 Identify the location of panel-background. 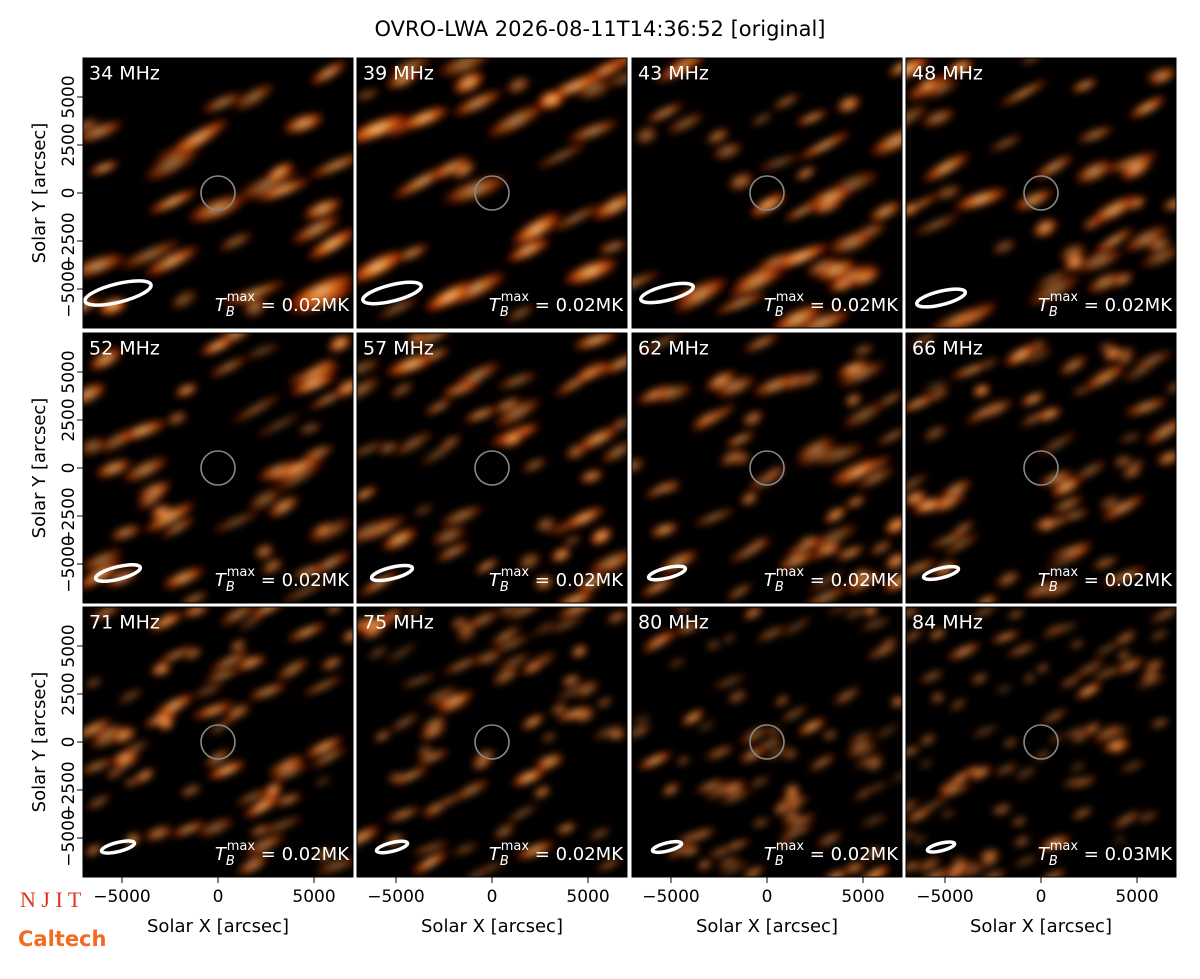
(1041, 742).